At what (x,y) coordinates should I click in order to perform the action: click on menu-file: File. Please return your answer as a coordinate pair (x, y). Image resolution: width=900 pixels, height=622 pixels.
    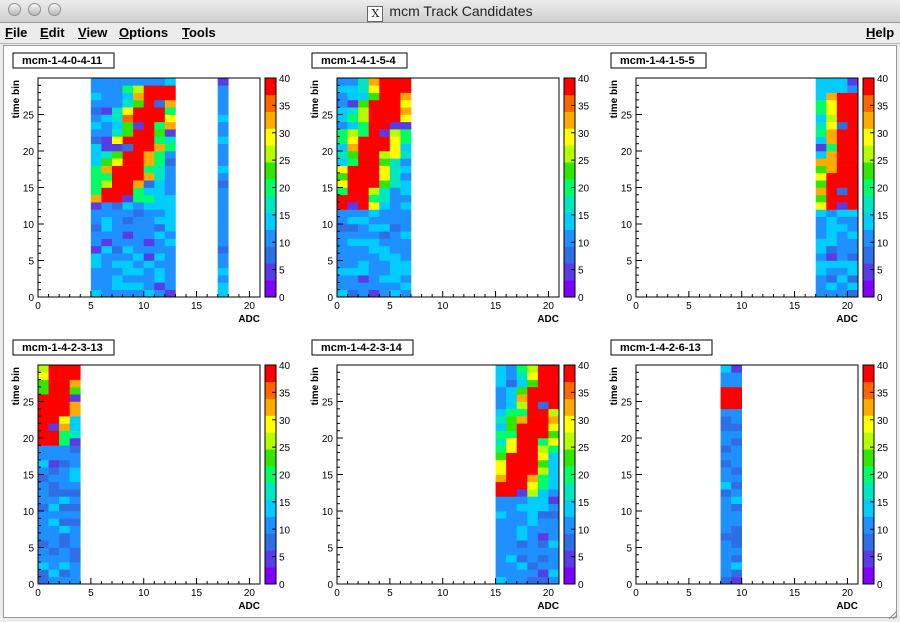
    Looking at the image, I should click on (16, 32).